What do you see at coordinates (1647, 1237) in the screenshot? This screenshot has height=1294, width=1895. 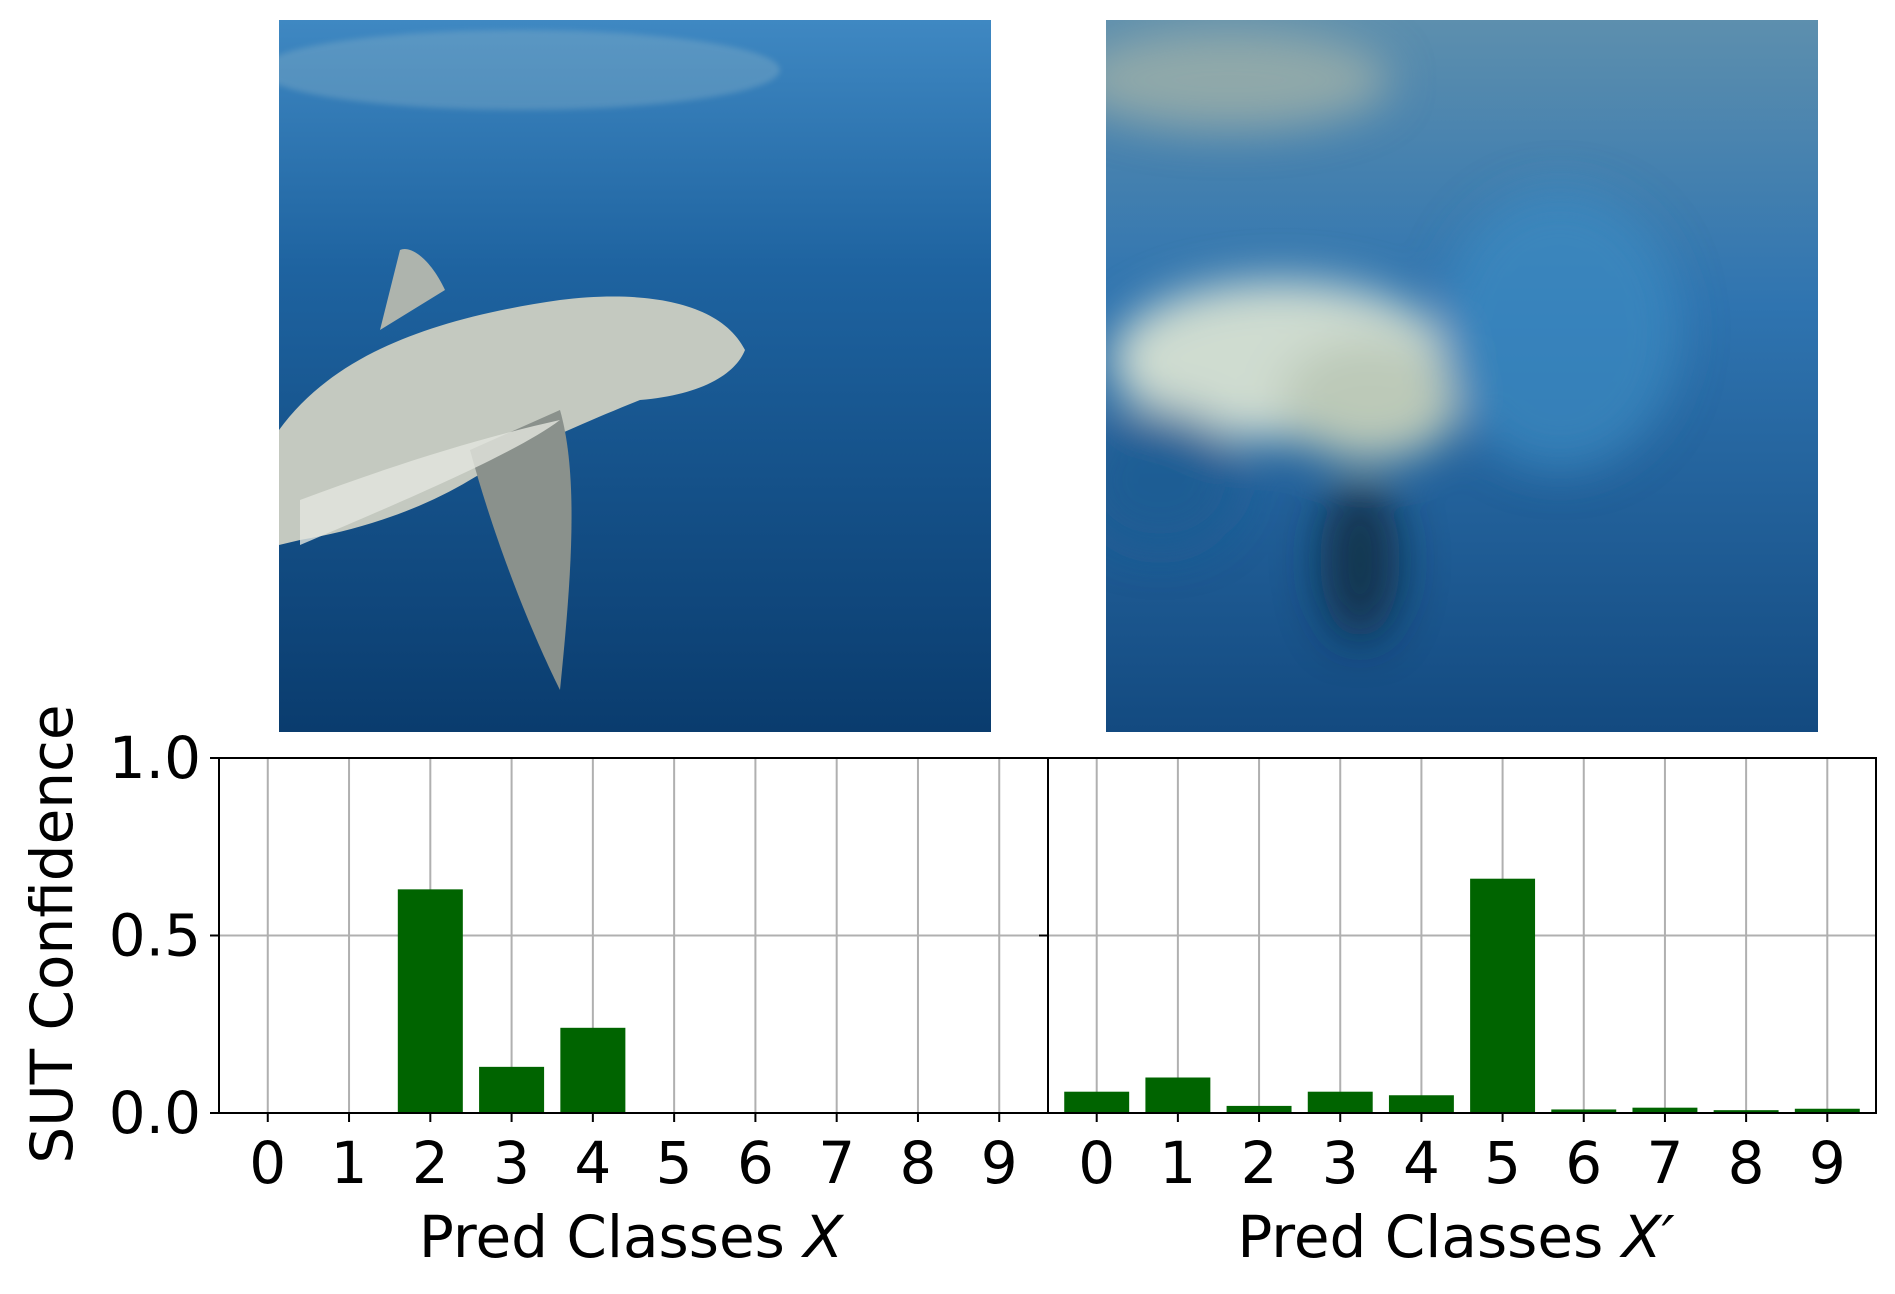 I see `x-axis-label-variable: X′` at bounding box center [1647, 1237].